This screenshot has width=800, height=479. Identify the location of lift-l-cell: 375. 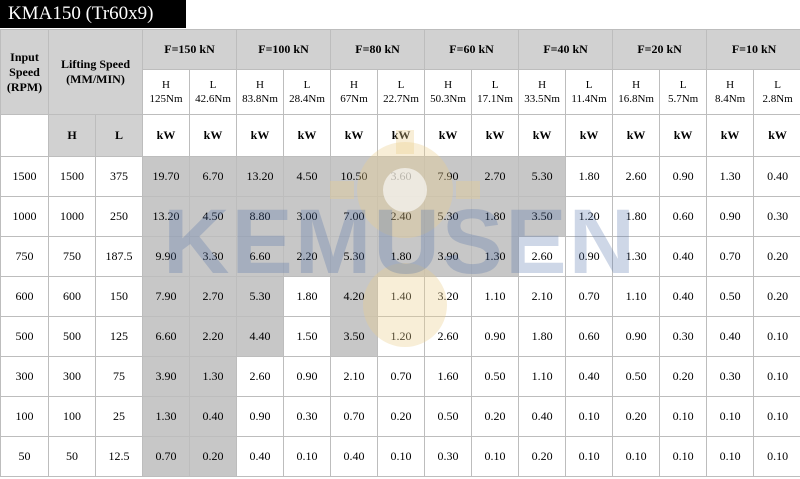
(119, 176).